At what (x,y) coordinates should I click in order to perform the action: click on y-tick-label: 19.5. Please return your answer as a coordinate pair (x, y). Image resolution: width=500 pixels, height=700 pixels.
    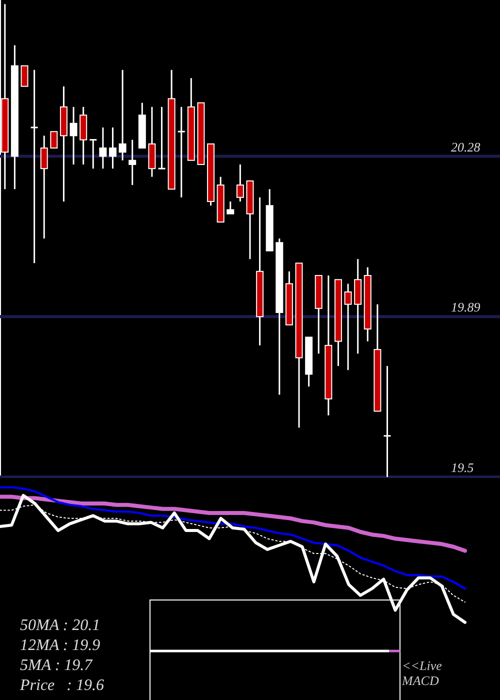
    Looking at the image, I should click on (462, 467).